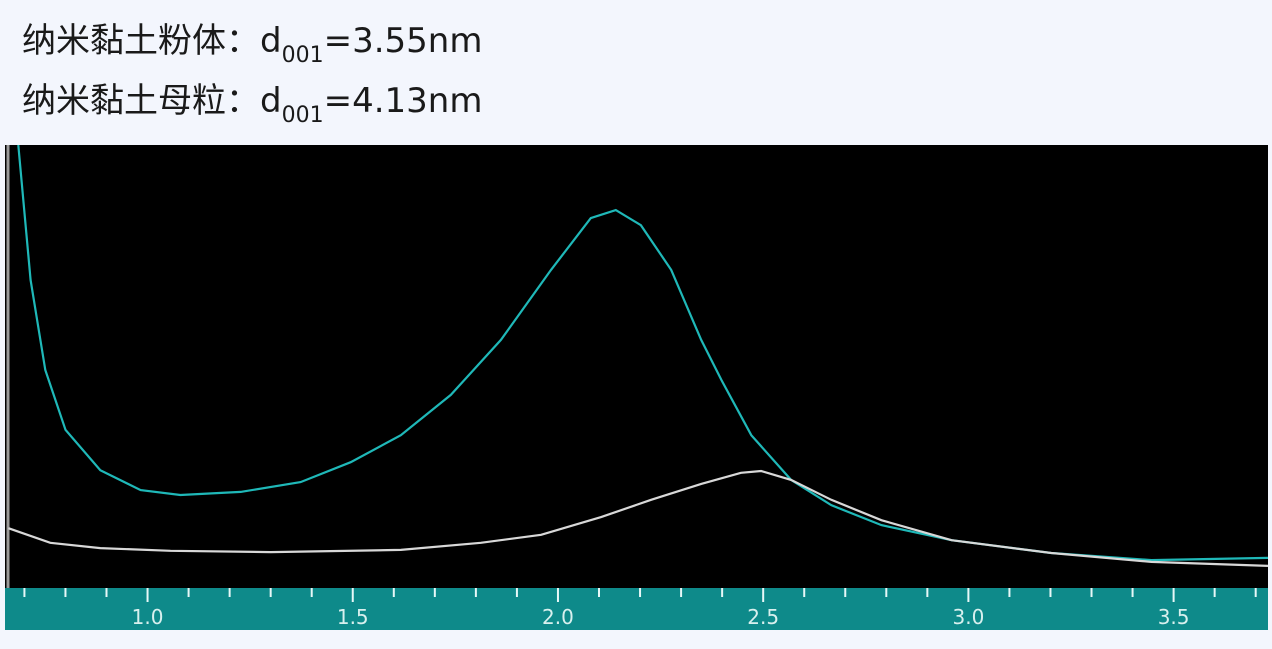  I want to click on x-tick-label: 1.5, so click(353, 617).